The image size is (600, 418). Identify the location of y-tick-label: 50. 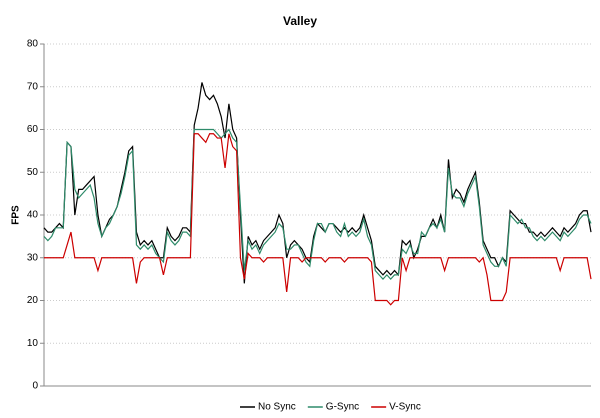
(33, 172).